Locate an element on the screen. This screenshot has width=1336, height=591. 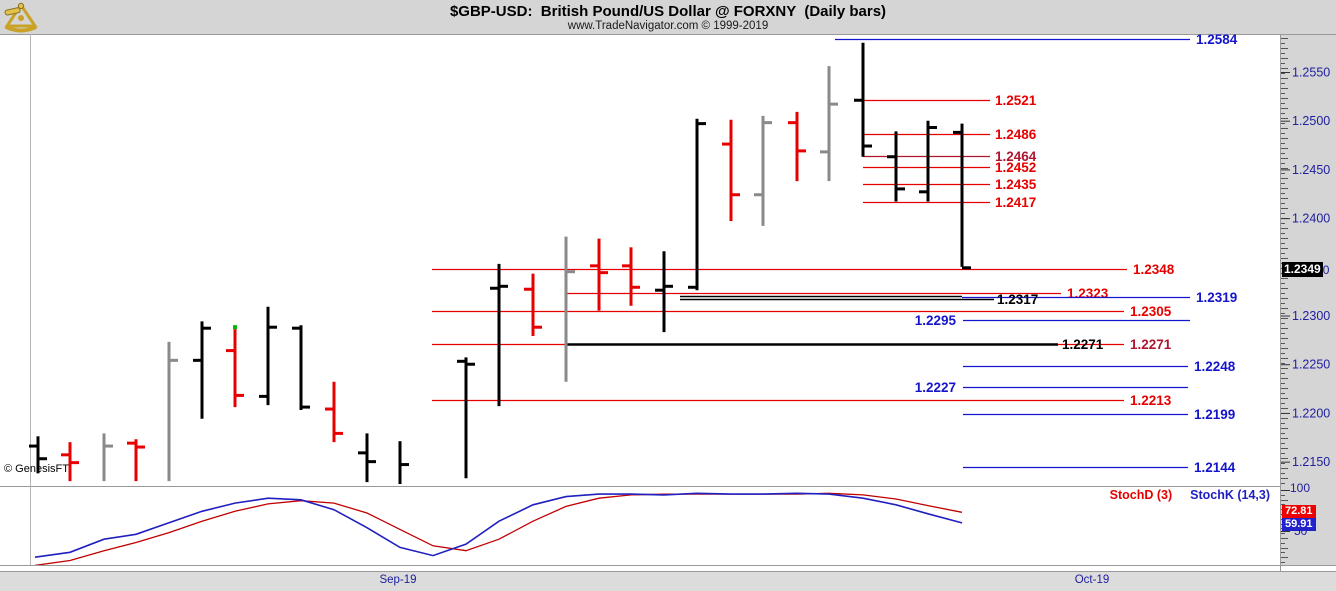
level-label: 1.2319 is located at coordinates (1216, 297).